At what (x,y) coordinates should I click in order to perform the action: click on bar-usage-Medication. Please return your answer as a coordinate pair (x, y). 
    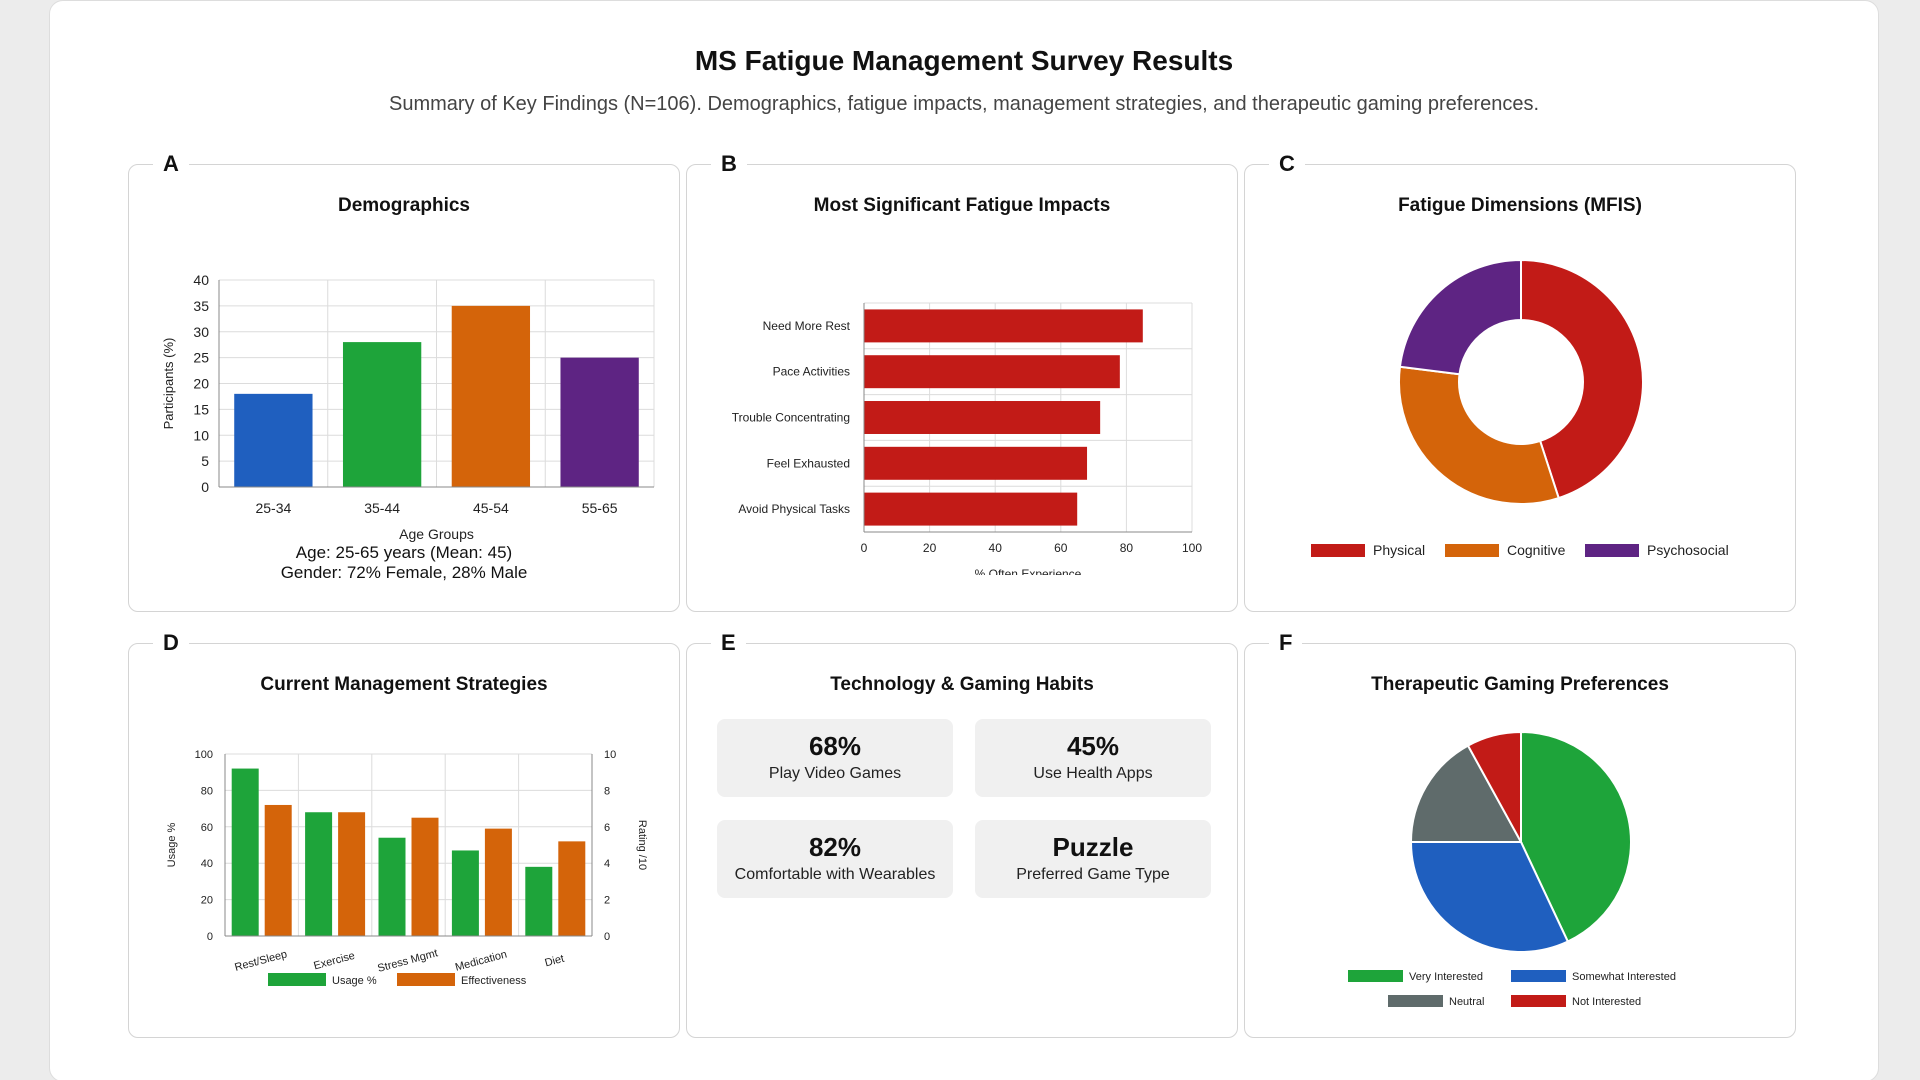
    Looking at the image, I should click on (465, 893).